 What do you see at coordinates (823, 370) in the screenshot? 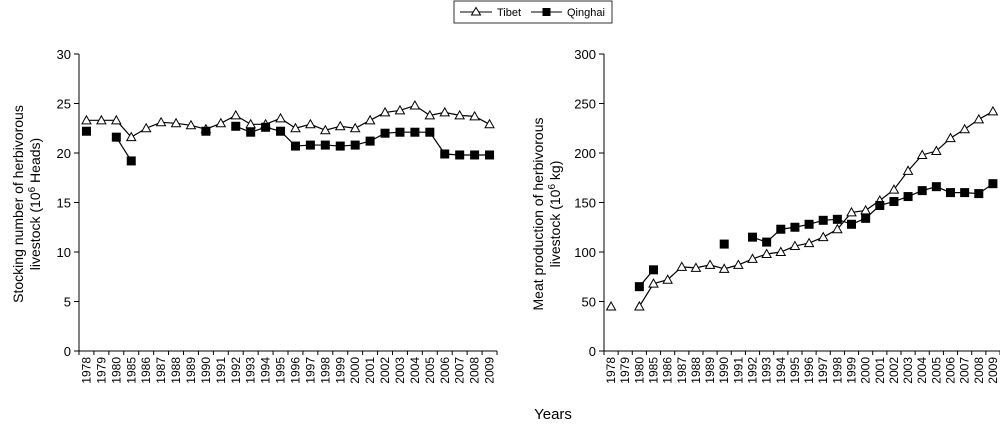
I see `x-tick-label: 1997` at bounding box center [823, 370].